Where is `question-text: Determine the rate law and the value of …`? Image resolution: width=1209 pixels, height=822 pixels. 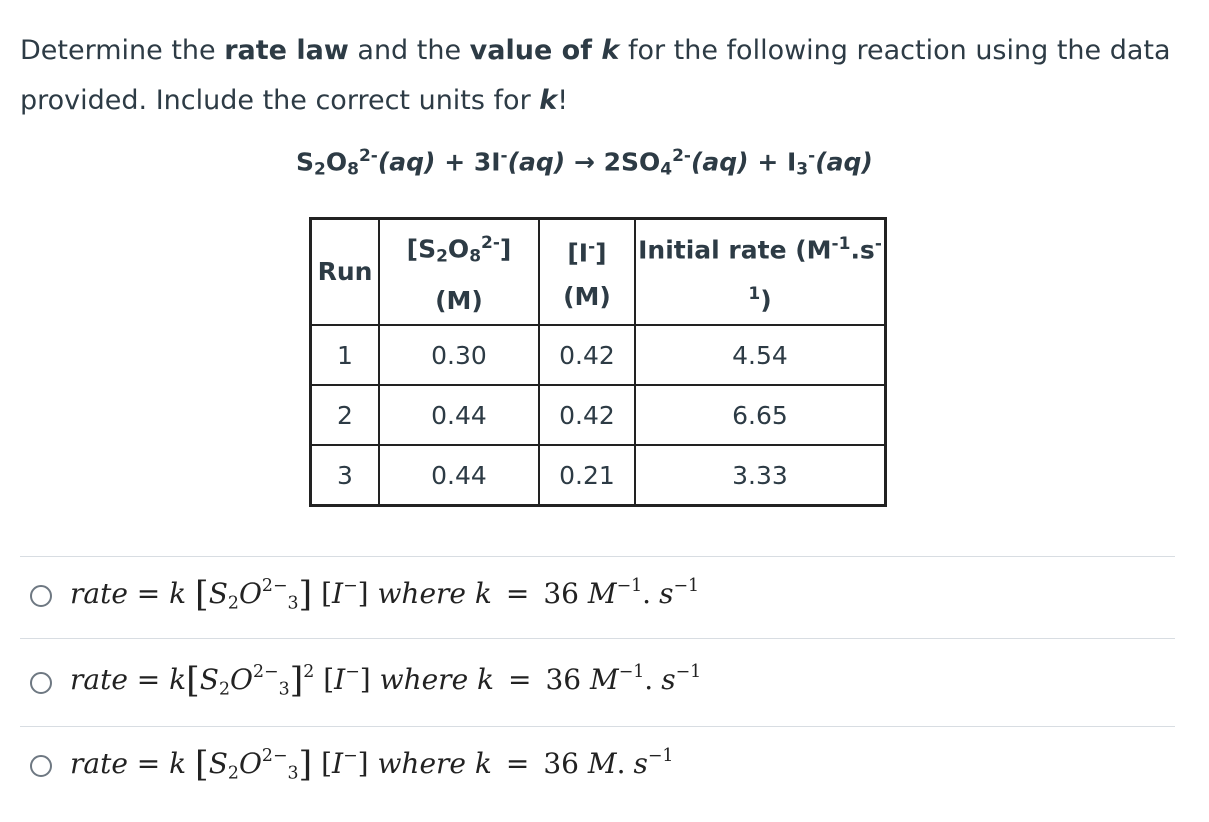 question-text: Determine the rate law and the value of … is located at coordinates (595, 75).